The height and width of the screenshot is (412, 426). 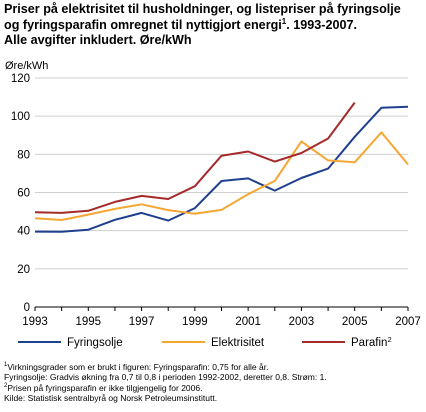 What do you see at coordinates (88, 322) in the screenshot?
I see `x-tick-label-1995: 1995` at bounding box center [88, 322].